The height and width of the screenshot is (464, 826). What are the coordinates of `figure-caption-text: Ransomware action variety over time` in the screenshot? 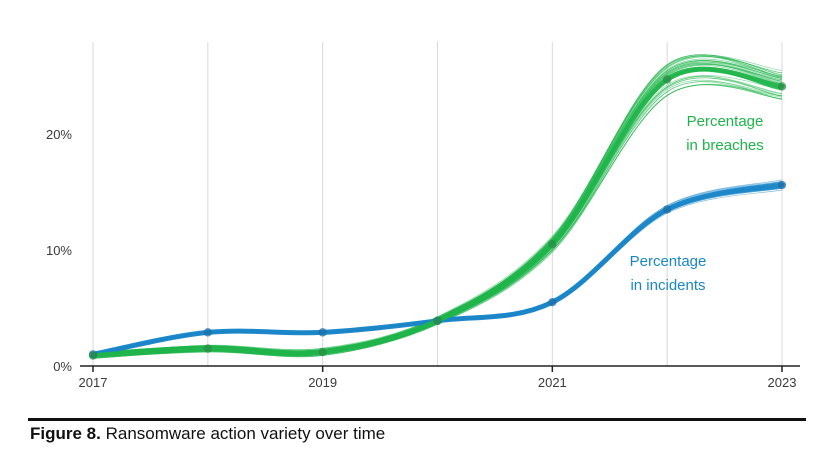 It's located at (243, 433).